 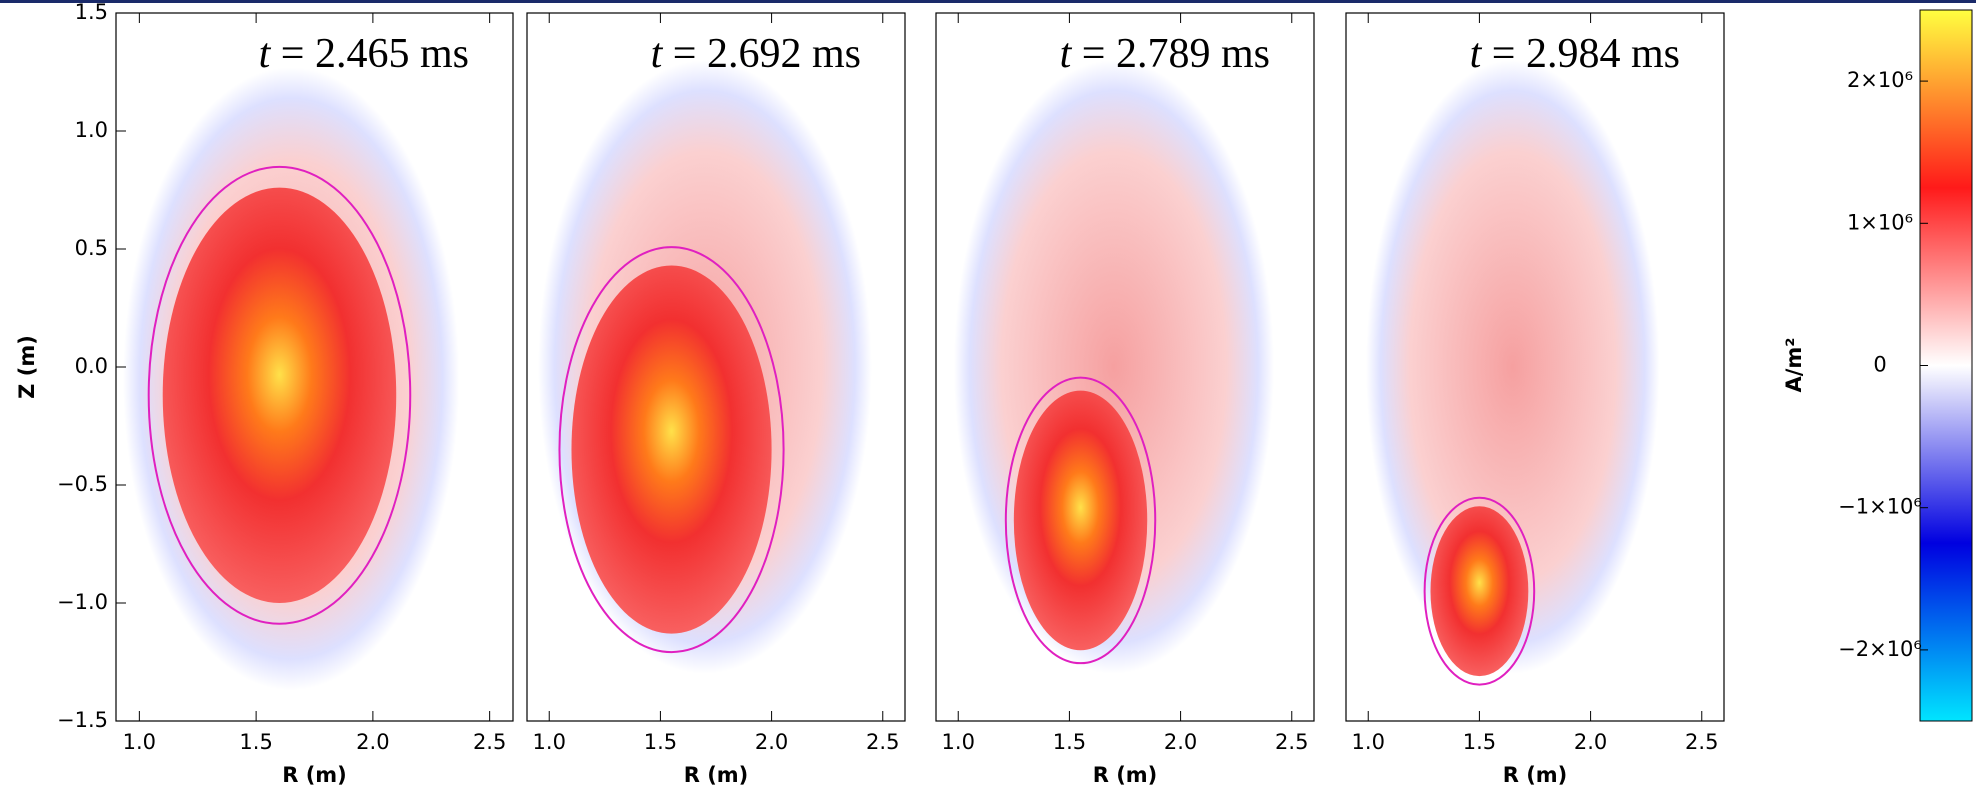 I want to click on colorbar-tick-label: 0, so click(x=1879, y=365).